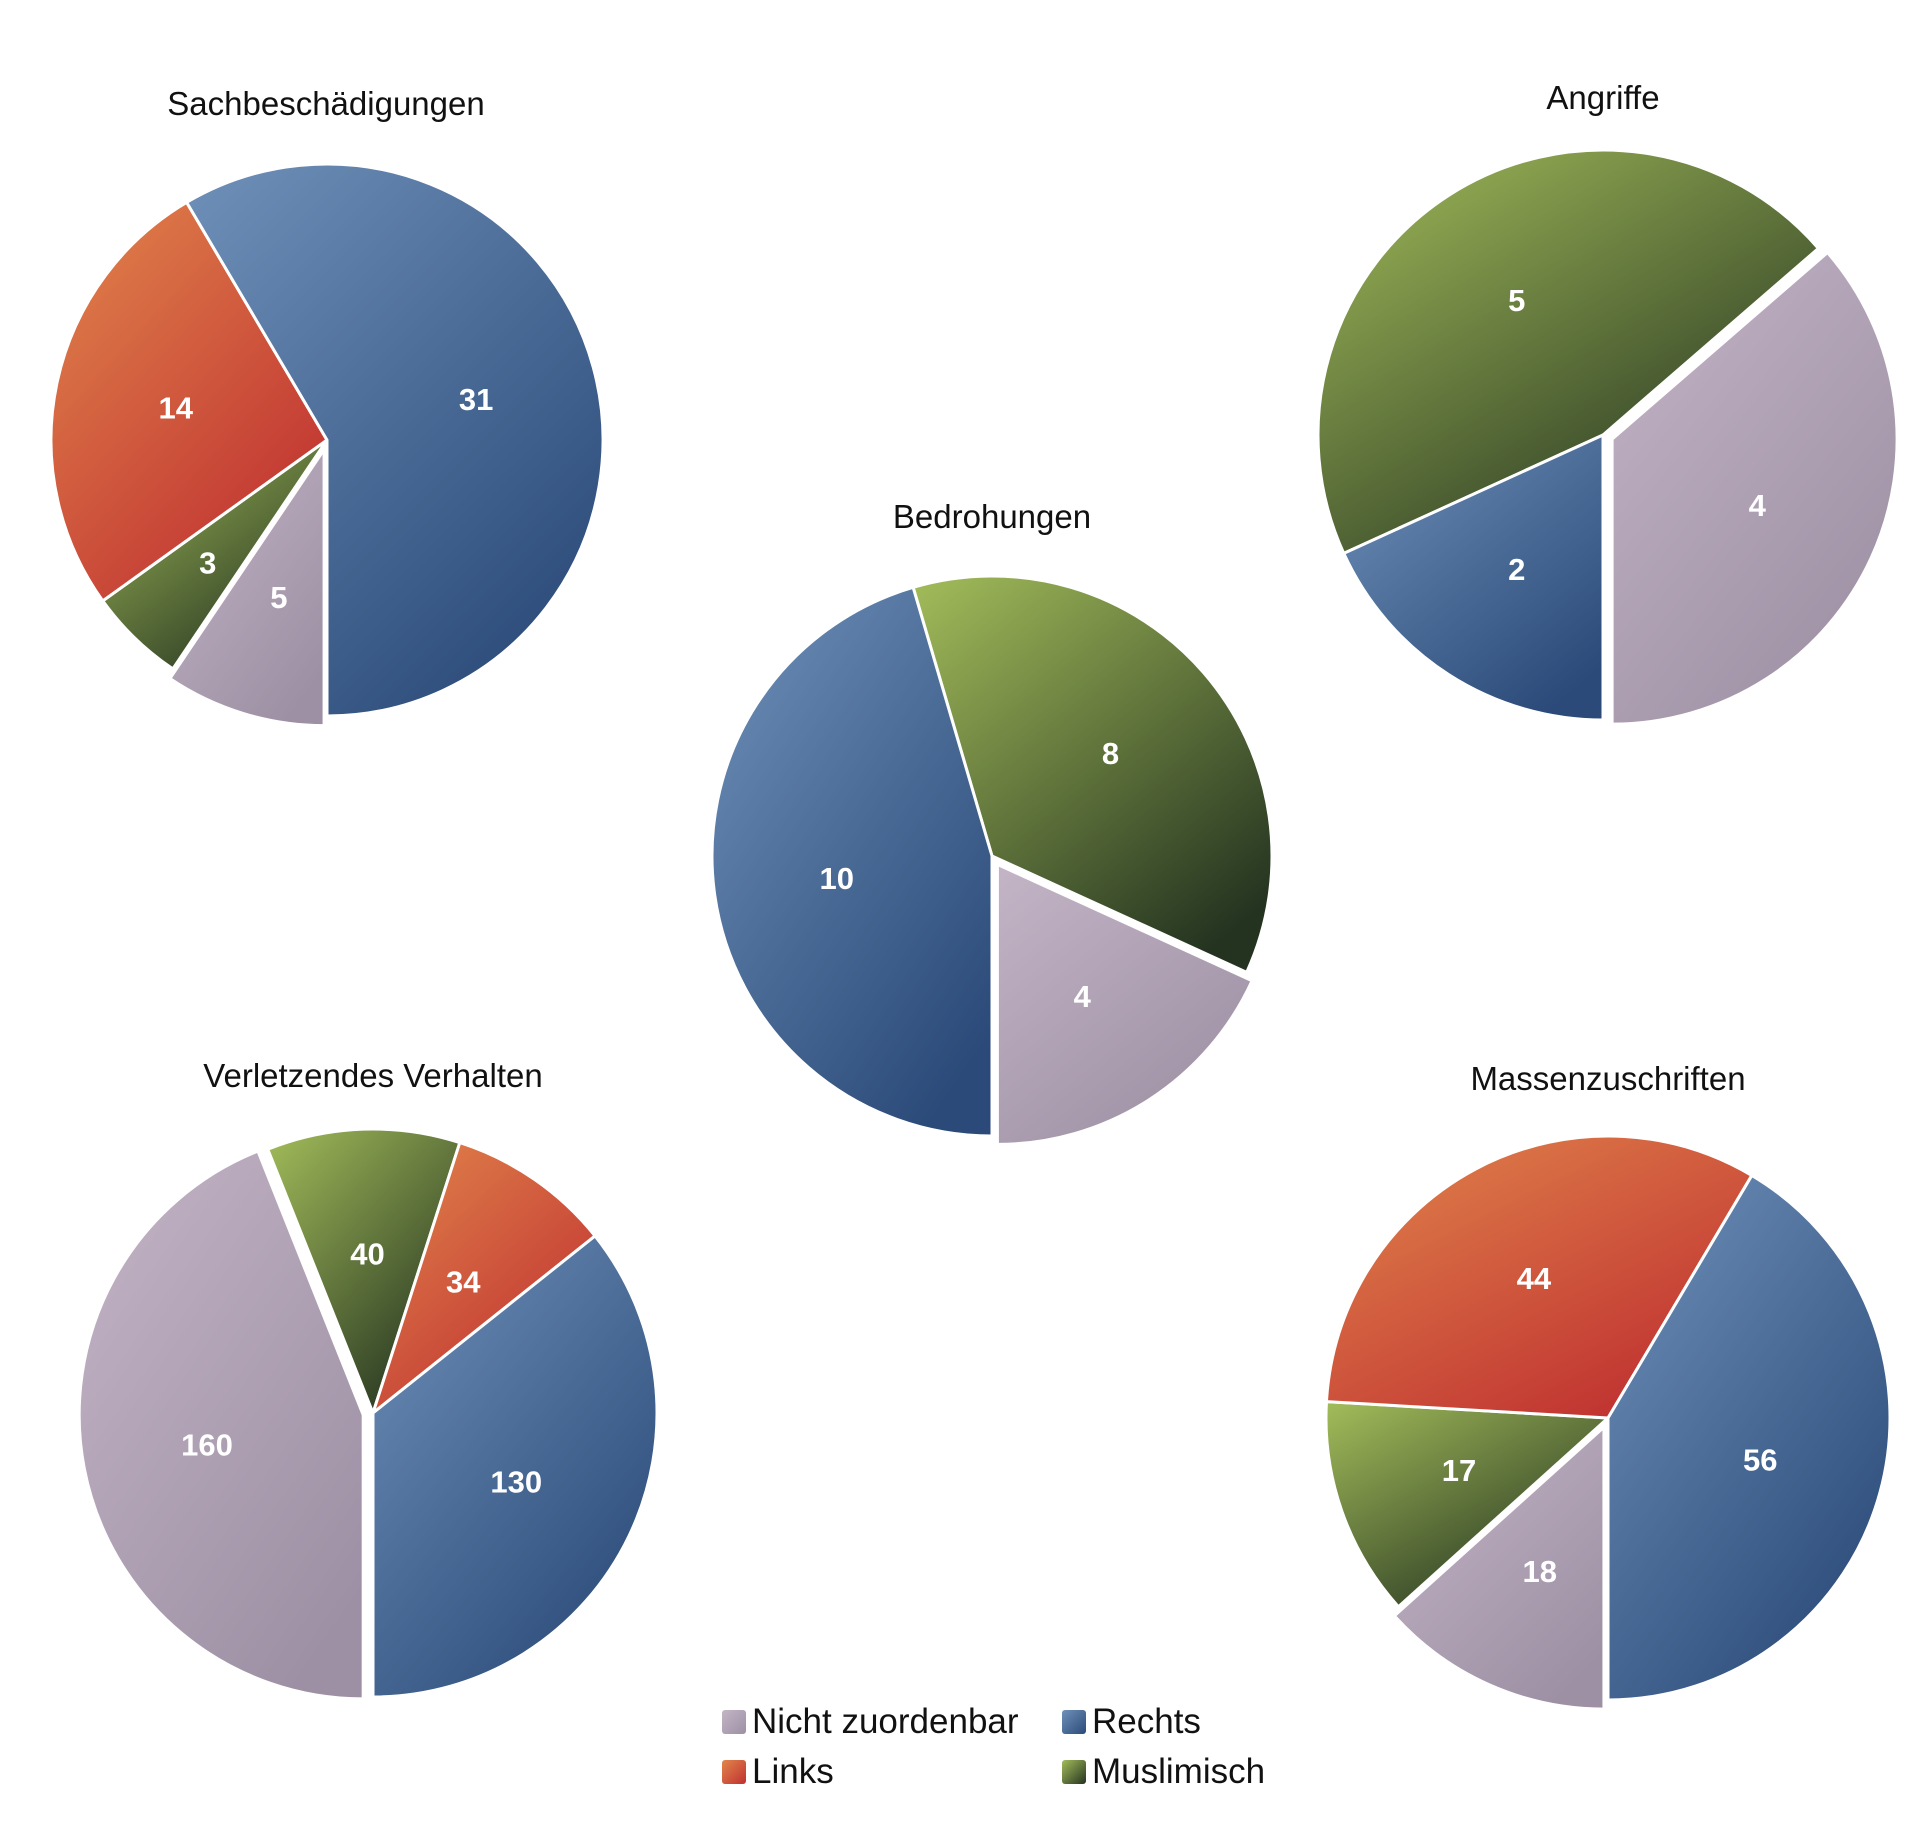  What do you see at coordinates (793, 1771) in the screenshot?
I see `legend-label: Links` at bounding box center [793, 1771].